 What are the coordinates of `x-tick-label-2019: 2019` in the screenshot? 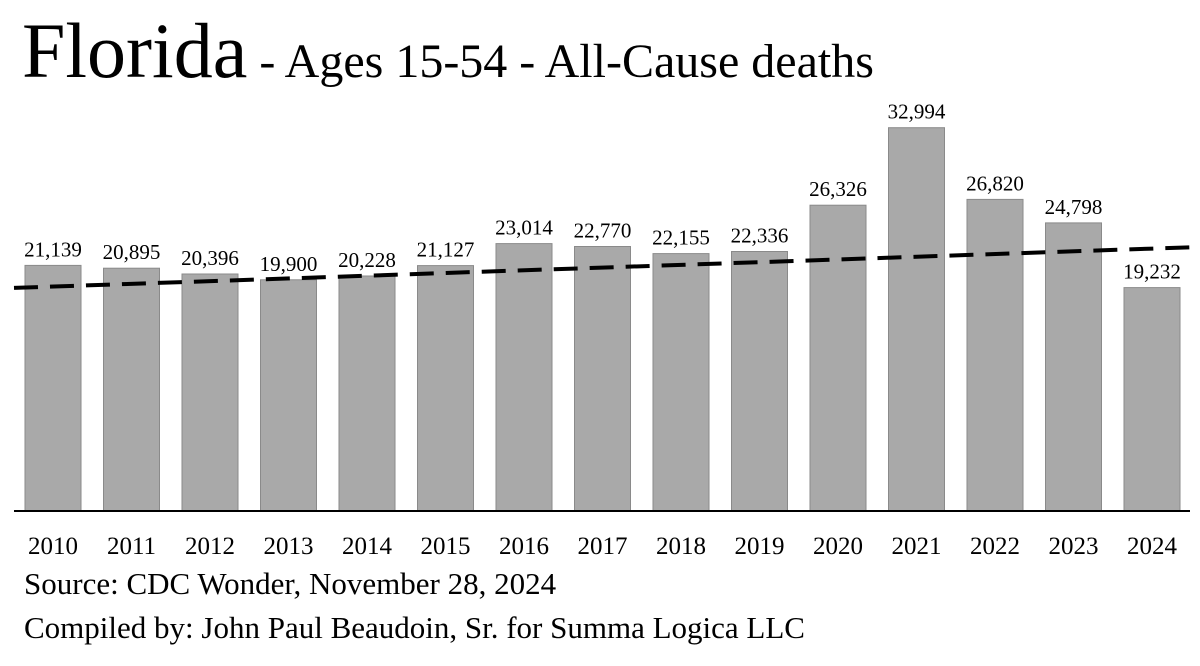 It's located at (760, 546).